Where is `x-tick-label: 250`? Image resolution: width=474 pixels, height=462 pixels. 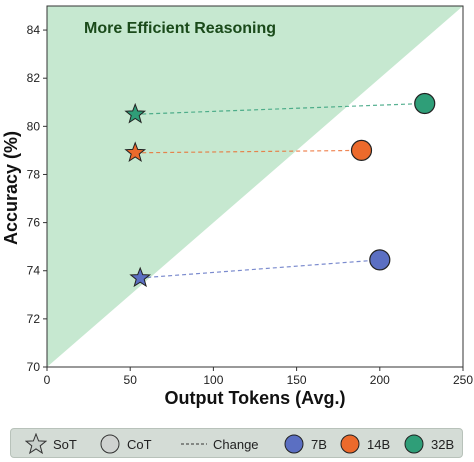
x-tick-label: 250 is located at coordinates (463, 380).